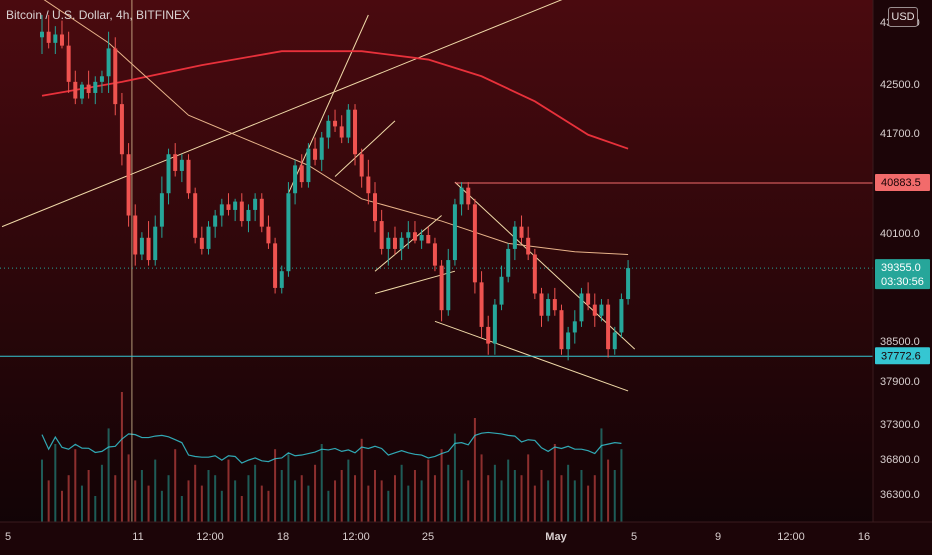 Image resolution: width=932 pixels, height=555 pixels. Describe the element at coordinates (545, 265) in the screenshot. I see `trendline-wedge-top` at that location.